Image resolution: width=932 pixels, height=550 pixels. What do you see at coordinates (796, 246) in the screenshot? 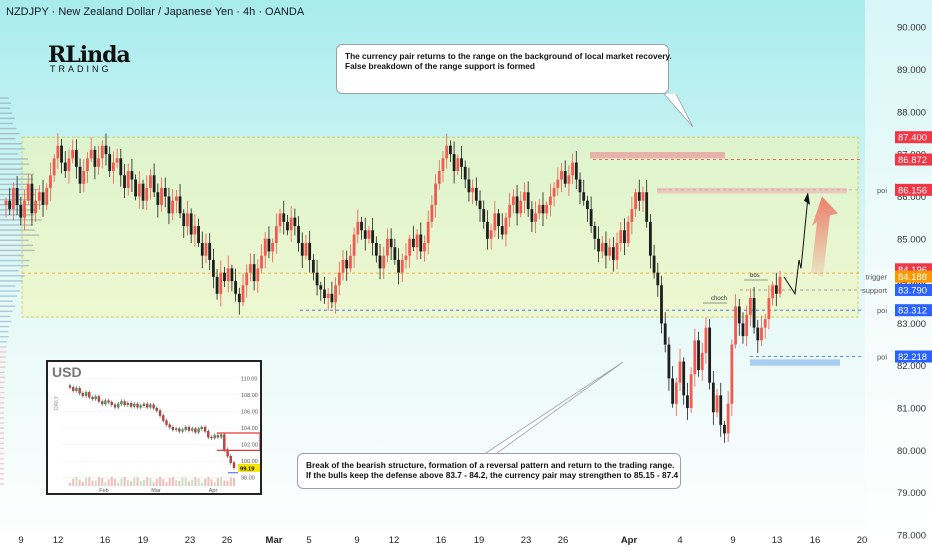
I see `projection-path` at bounding box center [796, 246].